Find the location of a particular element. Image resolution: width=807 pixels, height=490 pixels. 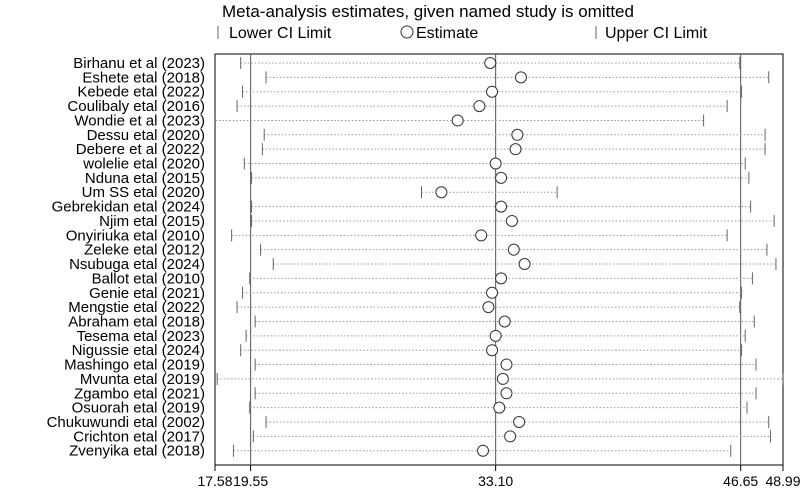

study-label: Um SS etal (2020) is located at coordinates (143, 192).